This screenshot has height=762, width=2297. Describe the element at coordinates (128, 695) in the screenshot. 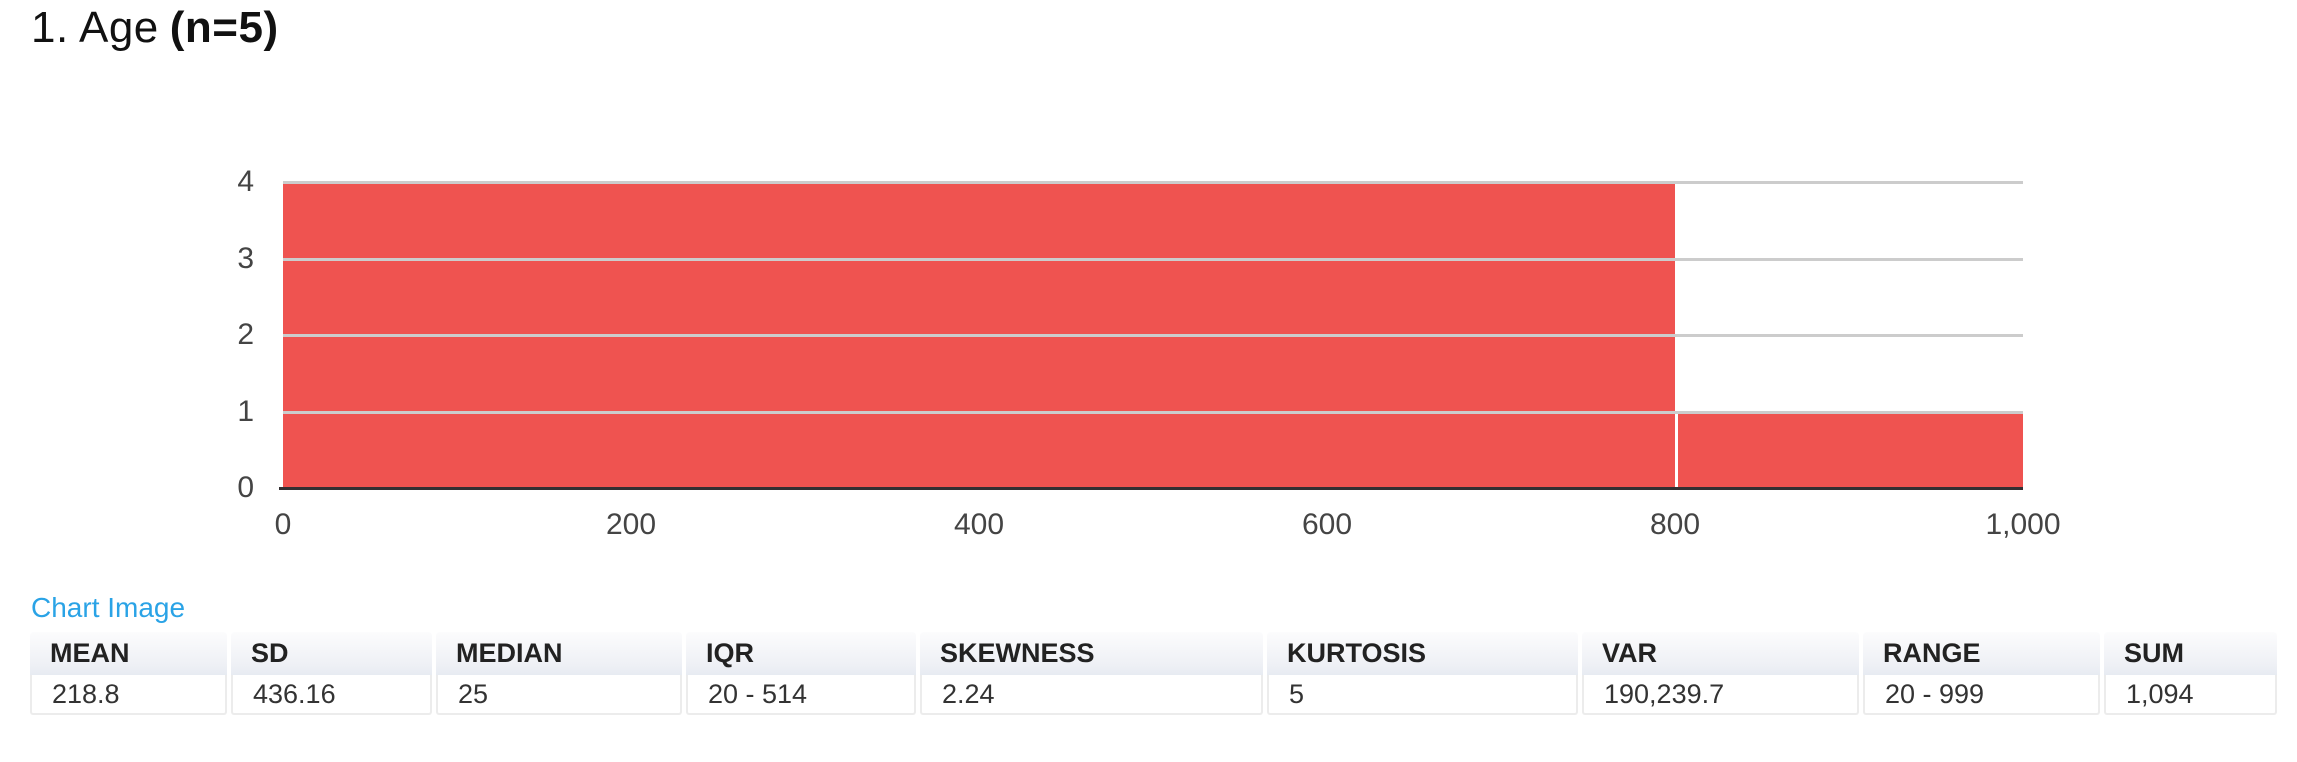

I see `stats-value-cell-mean: 218.8` at that location.